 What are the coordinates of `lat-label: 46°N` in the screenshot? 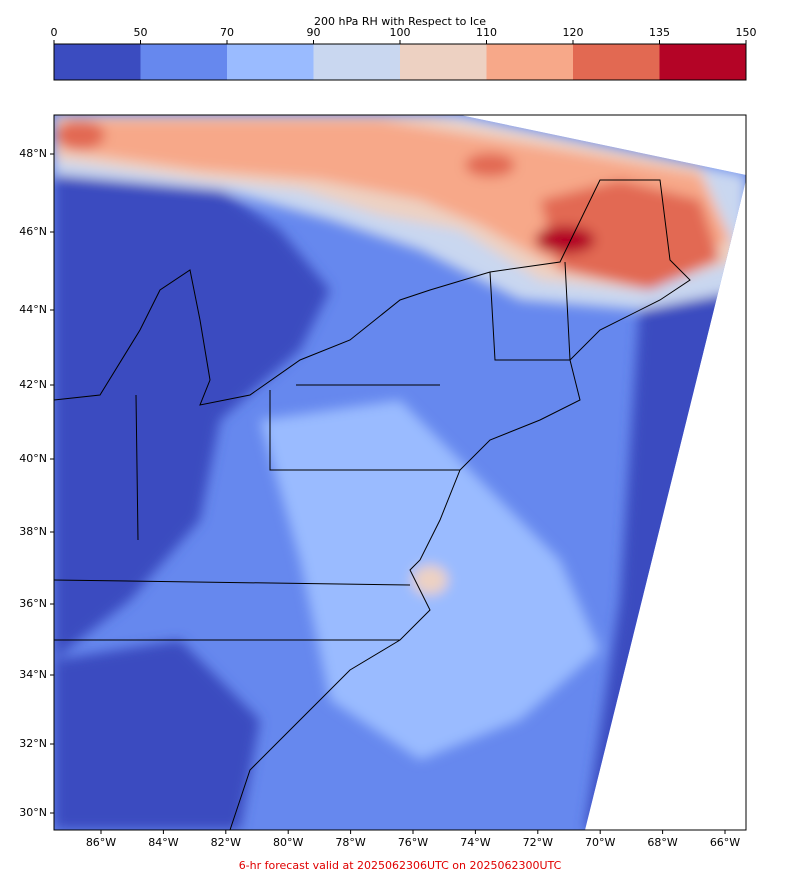 It's located at (33, 231).